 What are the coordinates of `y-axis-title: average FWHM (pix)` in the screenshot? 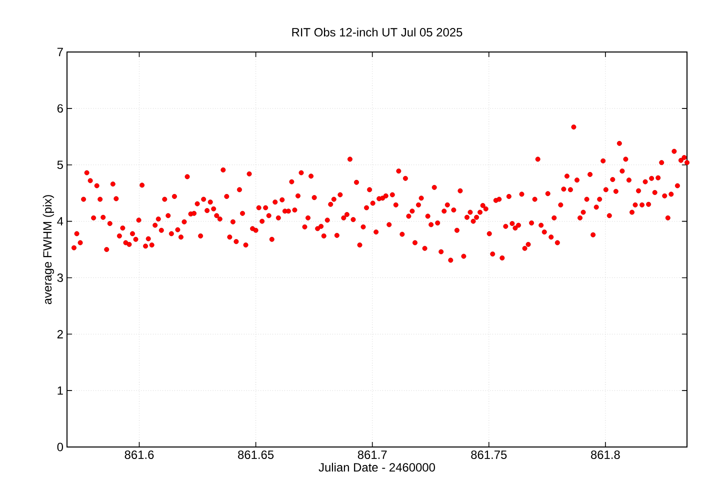 It's located at (48, 249).